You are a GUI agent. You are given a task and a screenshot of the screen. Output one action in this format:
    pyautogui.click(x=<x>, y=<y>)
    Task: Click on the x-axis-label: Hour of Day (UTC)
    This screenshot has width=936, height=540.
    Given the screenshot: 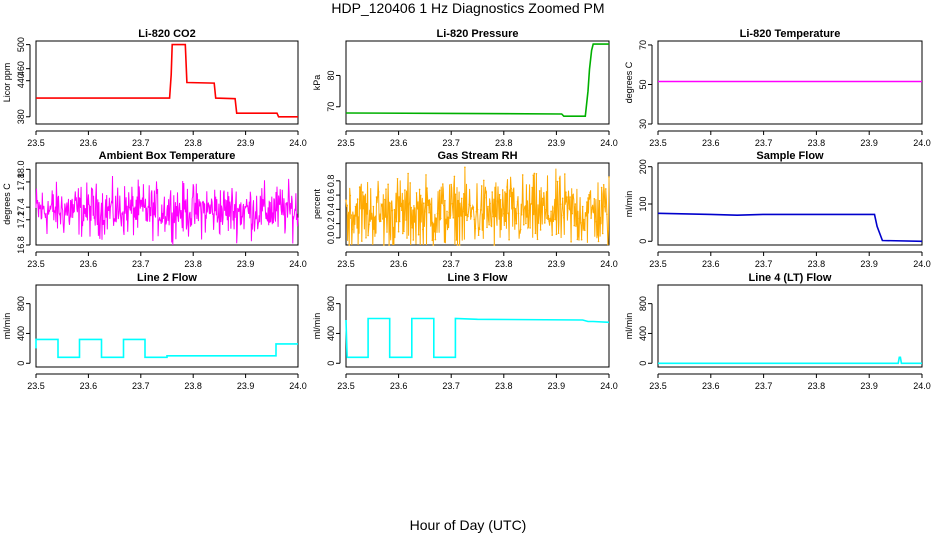 What is the action you would take?
    pyautogui.click(x=468, y=525)
    